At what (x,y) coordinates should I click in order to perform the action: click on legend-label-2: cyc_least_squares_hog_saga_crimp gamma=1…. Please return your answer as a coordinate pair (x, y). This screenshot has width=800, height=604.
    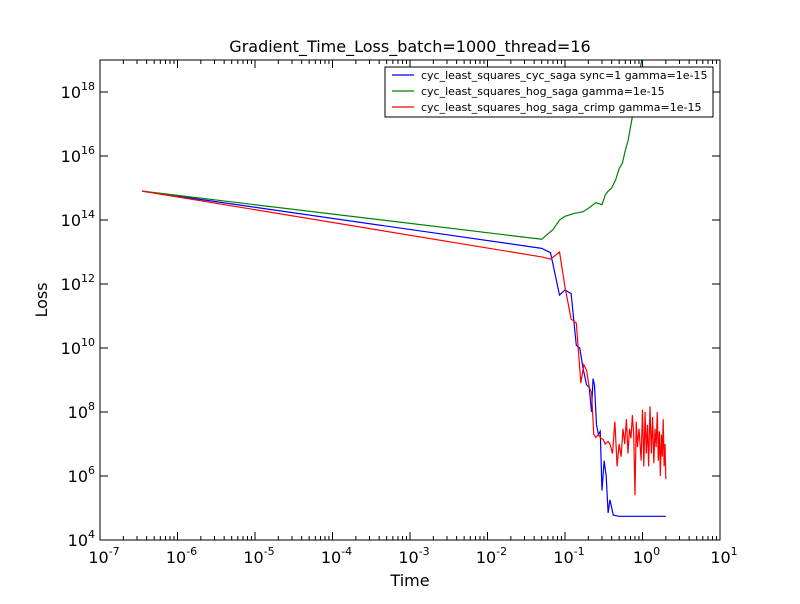
    Looking at the image, I should click on (561, 107).